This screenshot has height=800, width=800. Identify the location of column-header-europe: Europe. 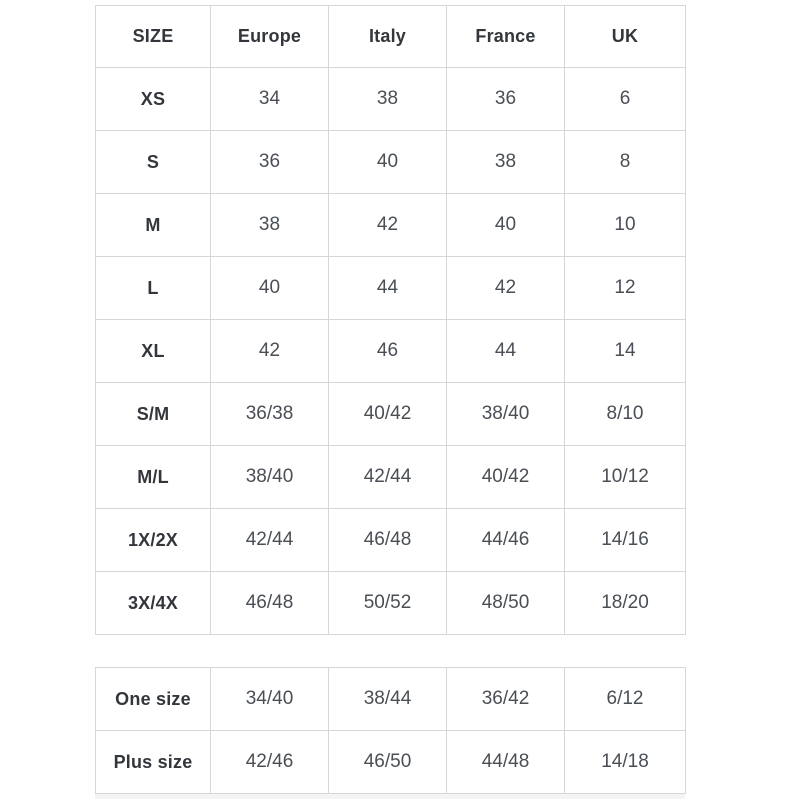
(269, 36).